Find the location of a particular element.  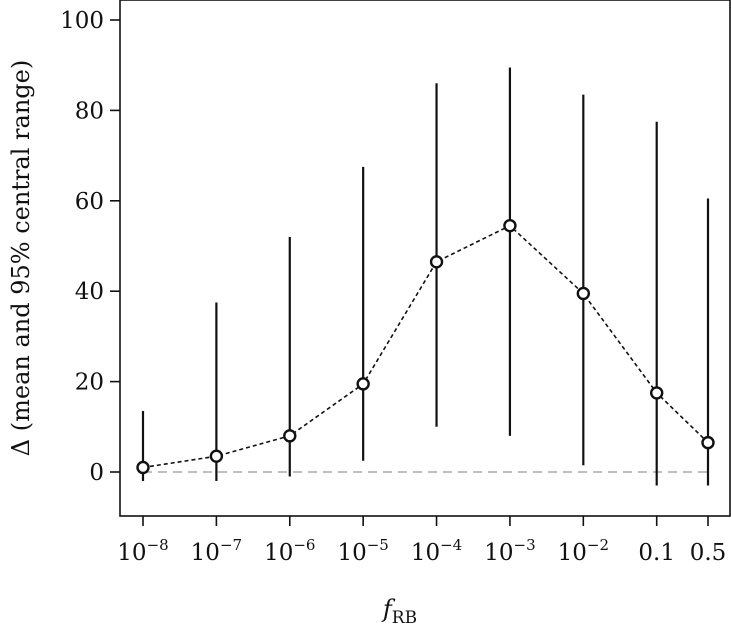

x-axis: 10⁻⁸ 10⁻⁷ 10⁻⁶ 10⁻⁵ 10⁻⁴ 10⁻³ 10⁻² 0.1 0.5 is located at coordinates (421, 541).